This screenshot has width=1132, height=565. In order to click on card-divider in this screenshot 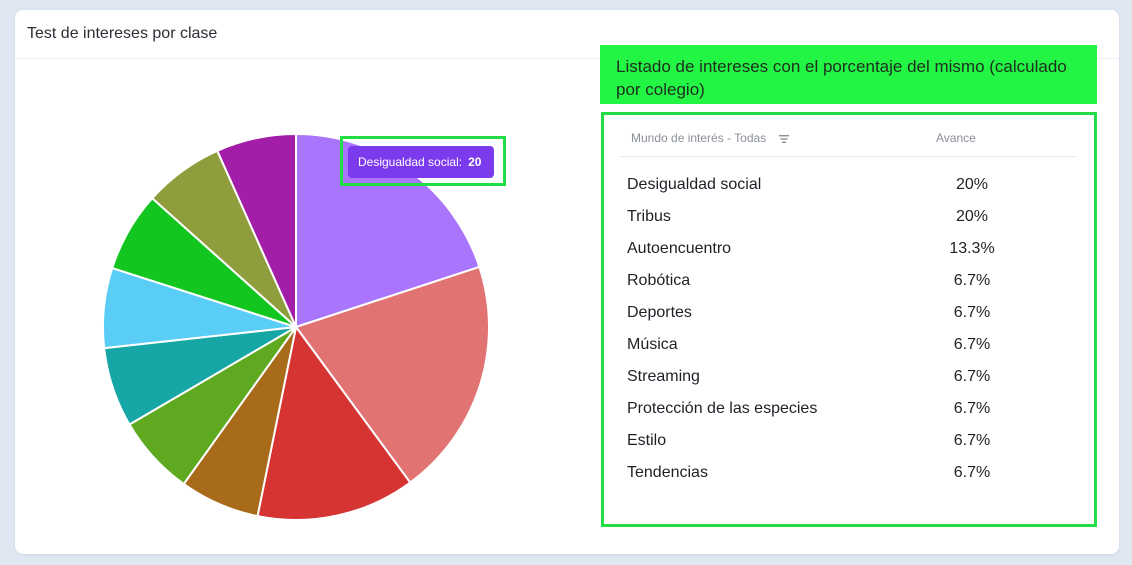, I will do `click(567, 58)`.